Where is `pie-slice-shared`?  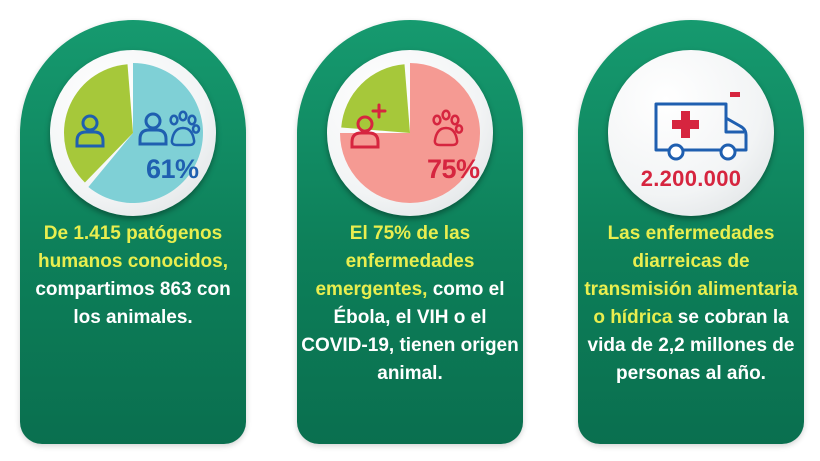
pie-slice-shared is located at coordinates (145, 133).